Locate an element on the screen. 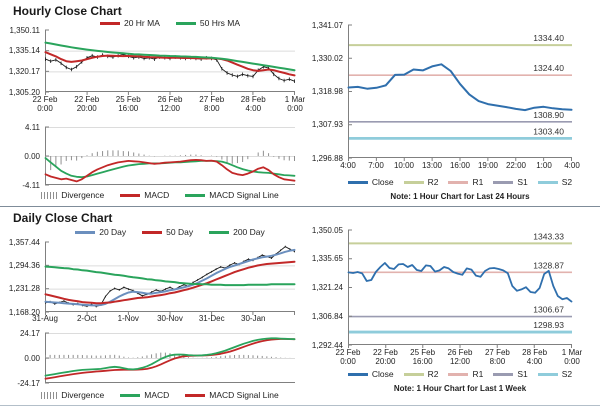 The width and height of the screenshot is (600, 413). pivot-level-label: 1306.67 is located at coordinates (548, 310).